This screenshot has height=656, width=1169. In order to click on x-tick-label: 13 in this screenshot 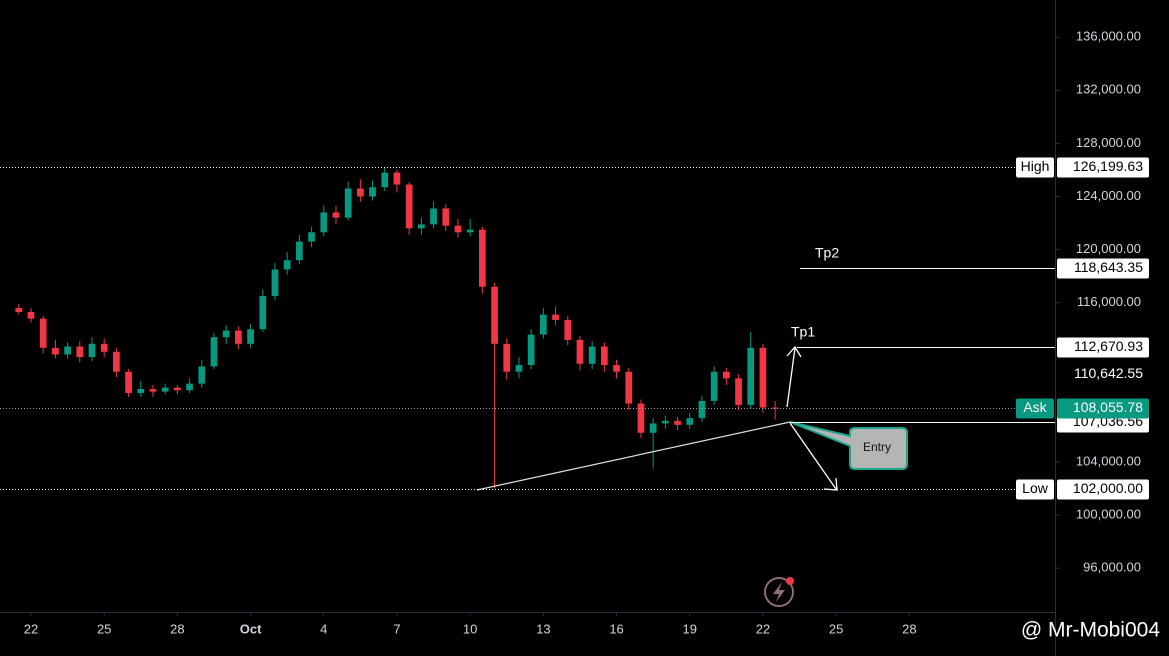, I will do `click(543, 628)`.